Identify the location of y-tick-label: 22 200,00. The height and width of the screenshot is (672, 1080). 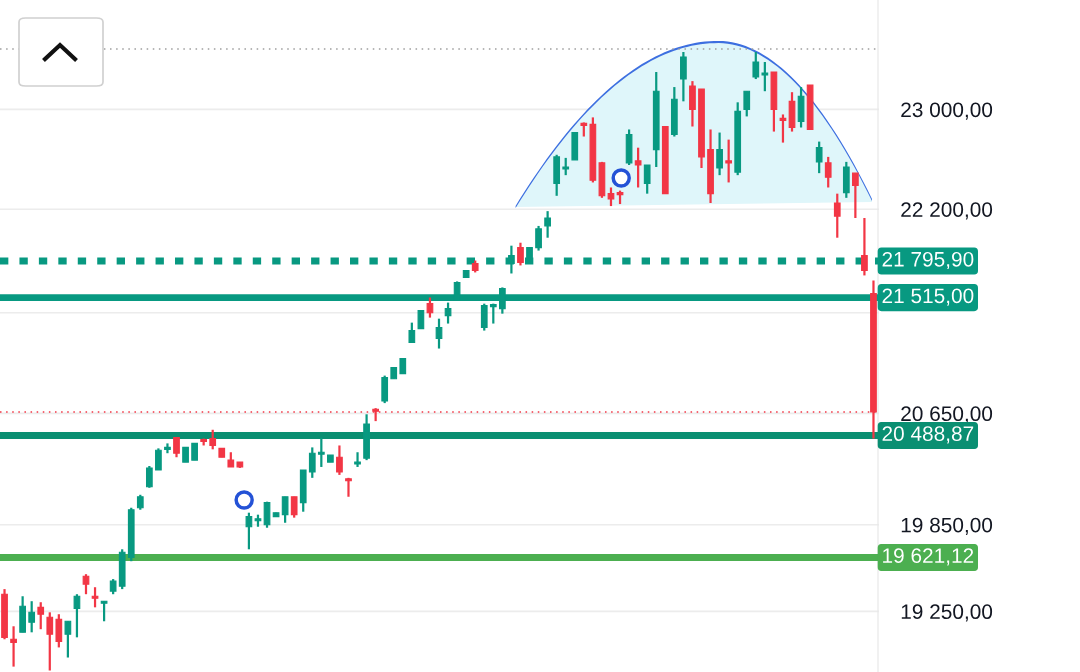
(947, 211).